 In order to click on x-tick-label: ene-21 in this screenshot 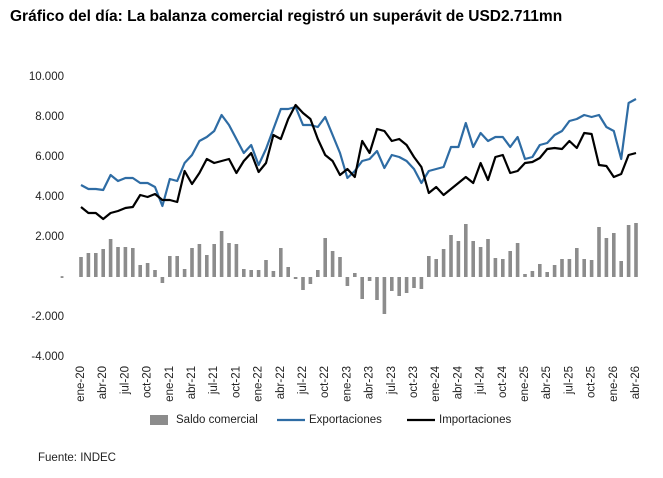, I will do `click(170, 384)`.